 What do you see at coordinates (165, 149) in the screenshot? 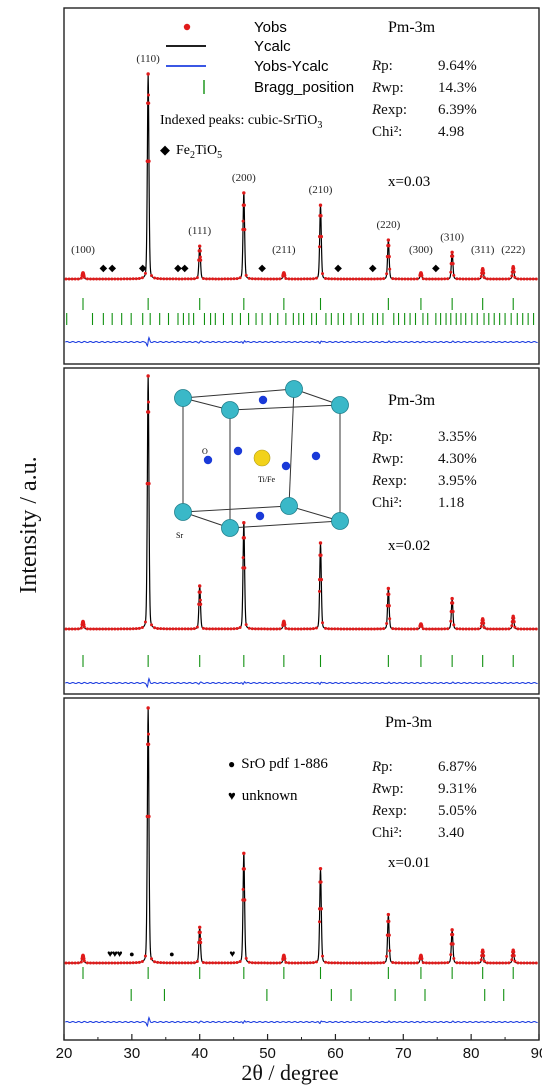
I see `diamond-icon: ◆` at bounding box center [165, 149].